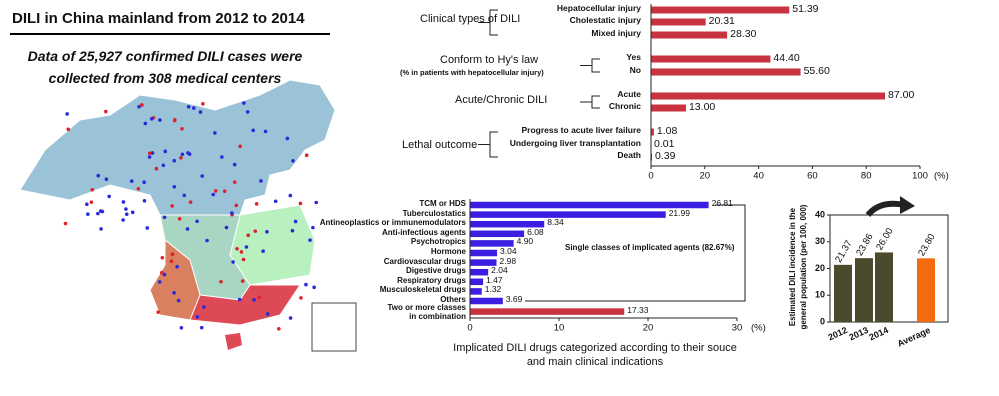 The height and width of the screenshot is (396, 999). Describe the element at coordinates (434, 213) in the screenshot. I see `category-label: Tuberculostatics` at that location.